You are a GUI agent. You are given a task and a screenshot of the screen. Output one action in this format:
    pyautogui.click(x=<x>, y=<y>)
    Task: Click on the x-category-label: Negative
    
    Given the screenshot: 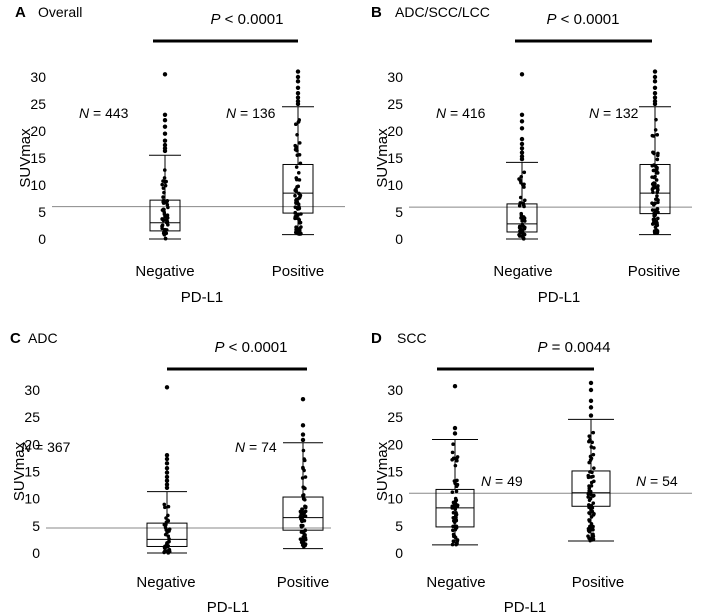 What is the action you would take?
    pyautogui.click(x=455, y=582)
    